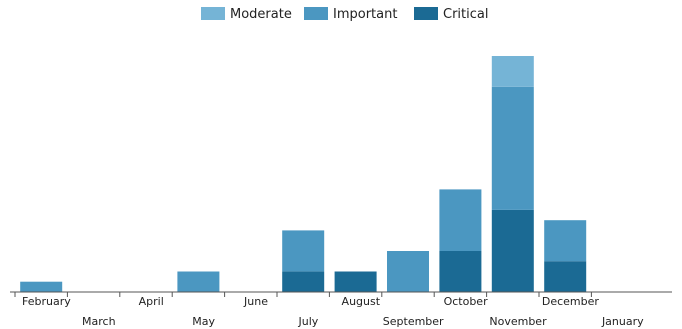 The width and height of the screenshot is (682, 329). I want to click on legend-swatch-moderate, so click(213, 13).